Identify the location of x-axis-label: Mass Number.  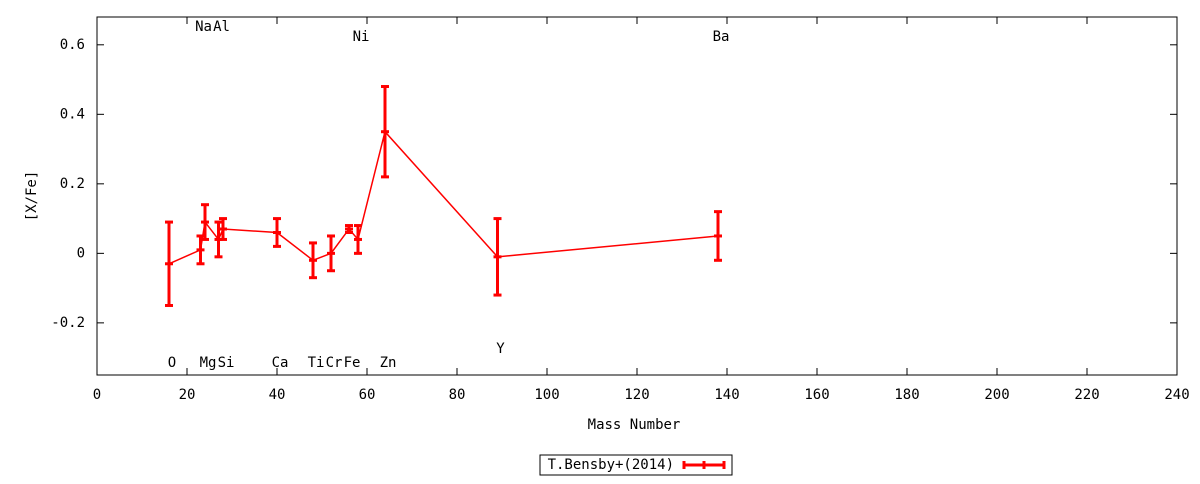
(634, 425).